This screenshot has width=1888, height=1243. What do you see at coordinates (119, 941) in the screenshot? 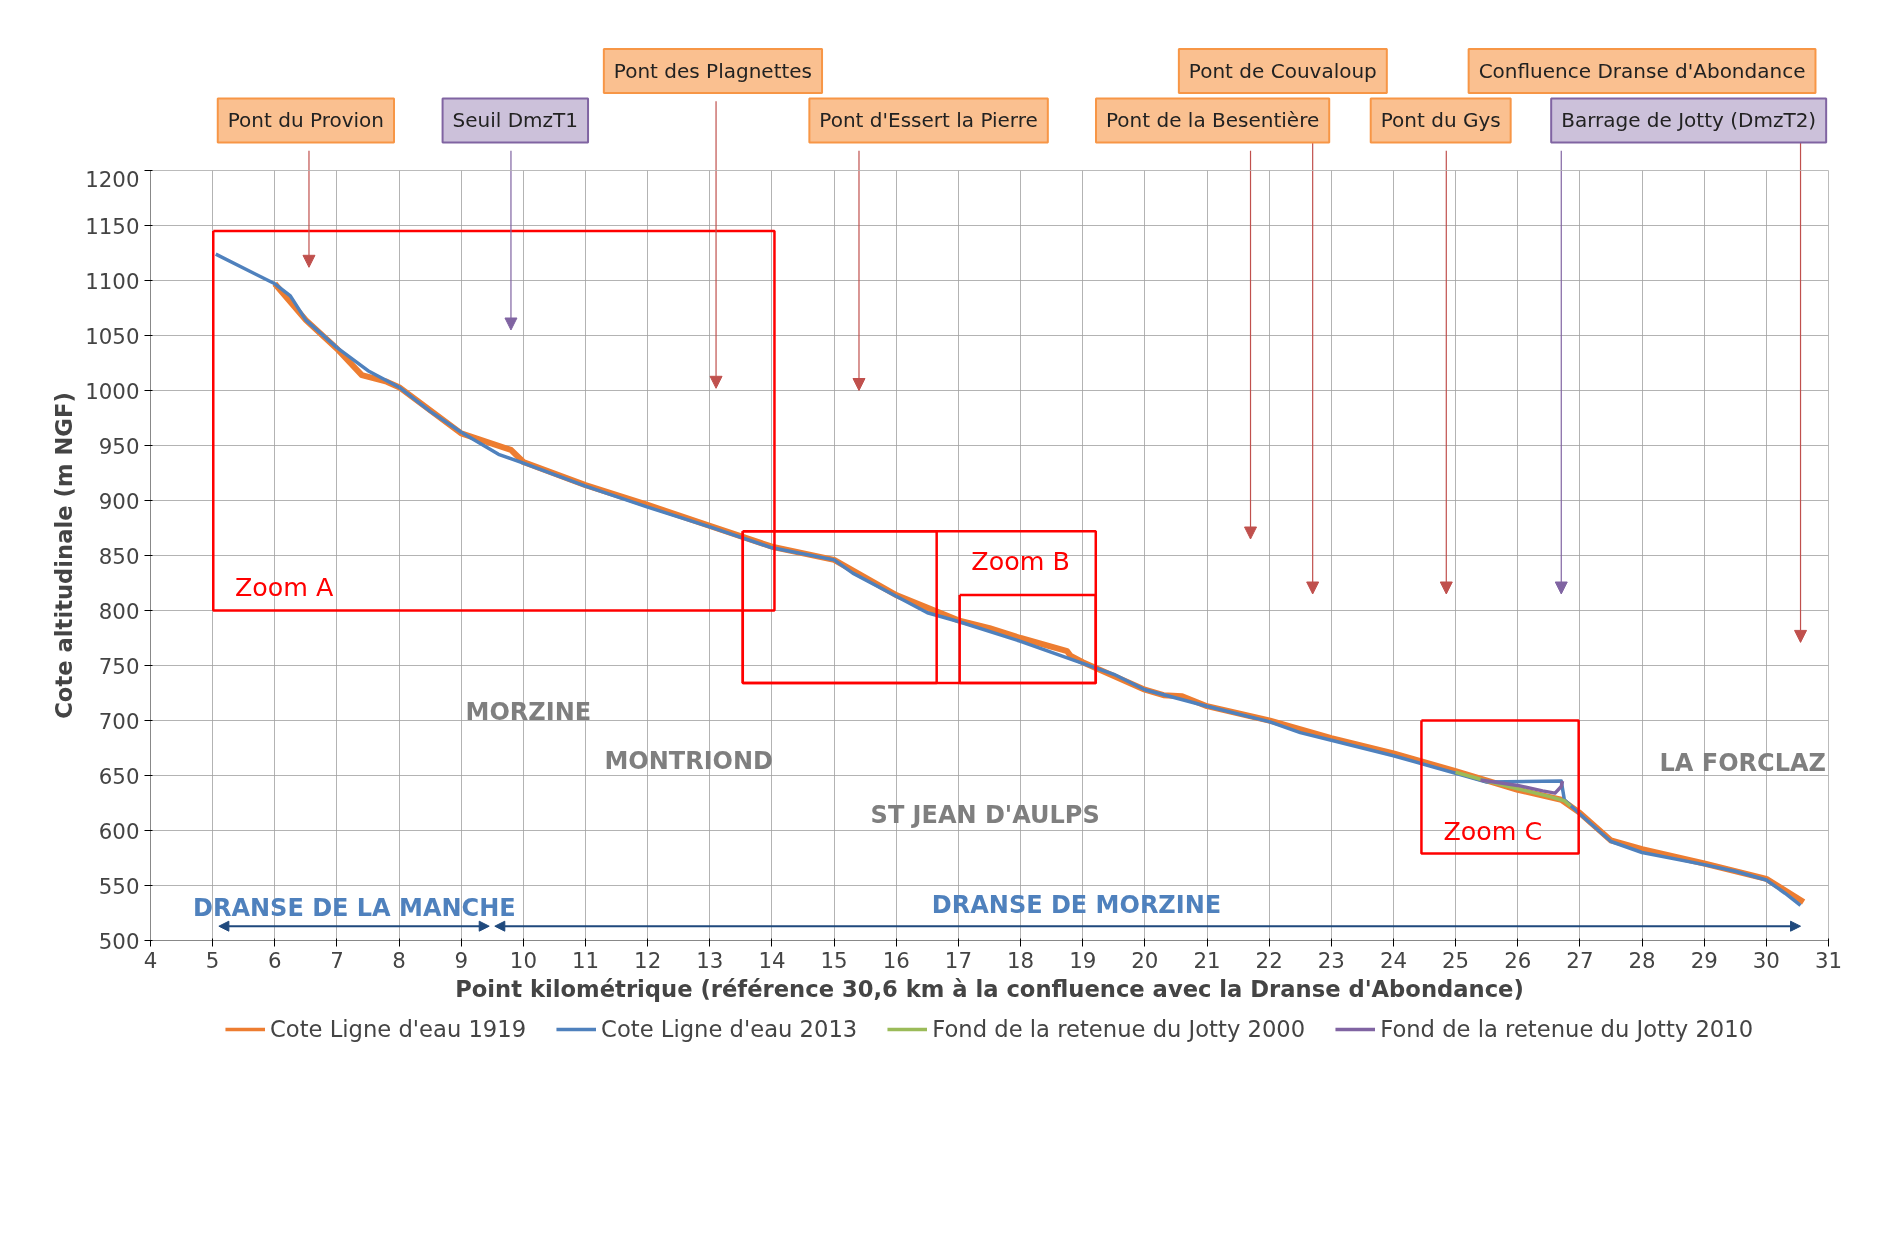
I see `y-tick-label: 500` at bounding box center [119, 941].